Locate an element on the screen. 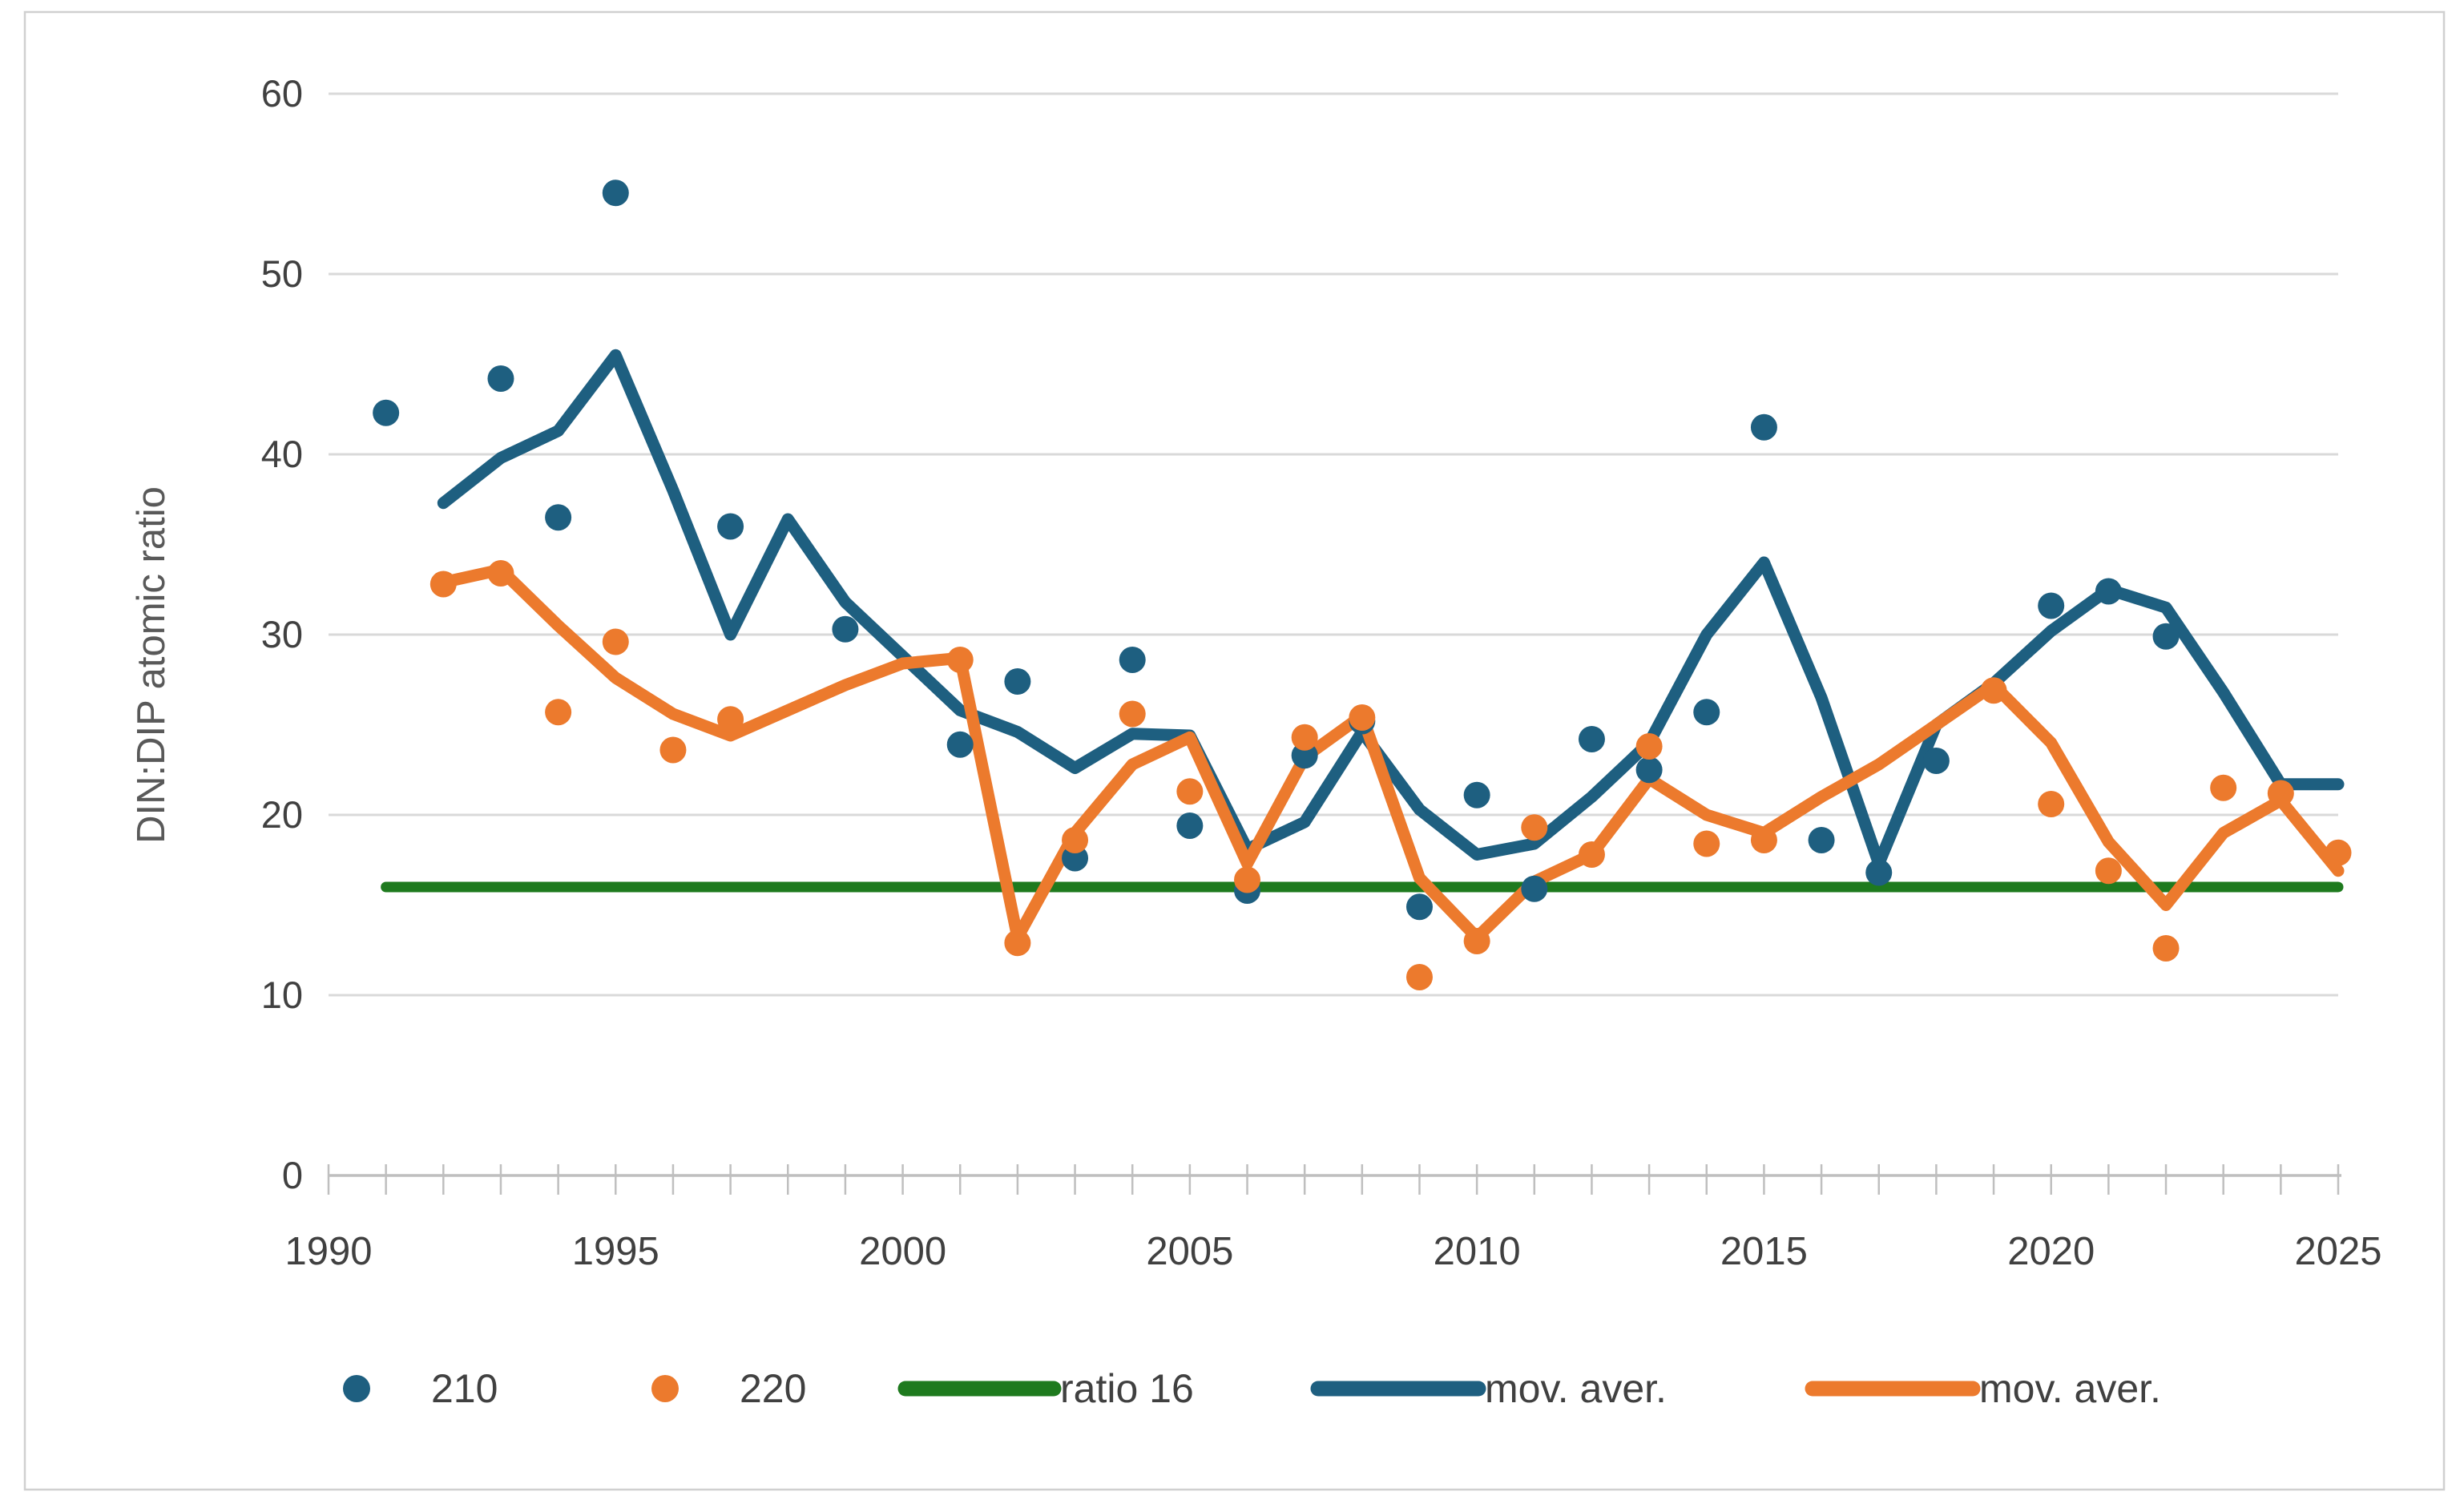  y-tick-label-50: 50 is located at coordinates (282, 273).